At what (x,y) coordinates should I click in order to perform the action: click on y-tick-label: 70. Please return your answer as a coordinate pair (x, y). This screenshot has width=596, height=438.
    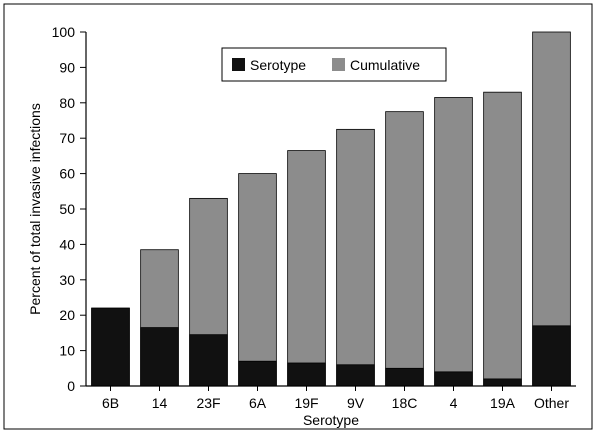
    Looking at the image, I should click on (67, 138).